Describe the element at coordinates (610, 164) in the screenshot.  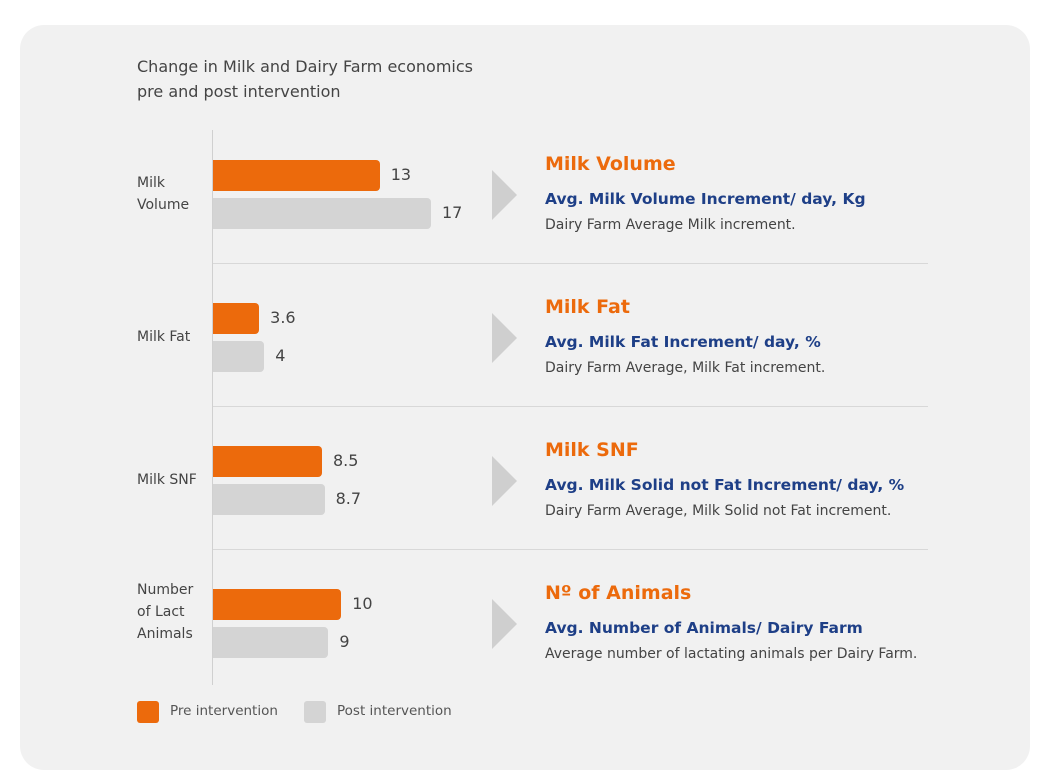
I see `detail-heading: Milk Volume` at that location.